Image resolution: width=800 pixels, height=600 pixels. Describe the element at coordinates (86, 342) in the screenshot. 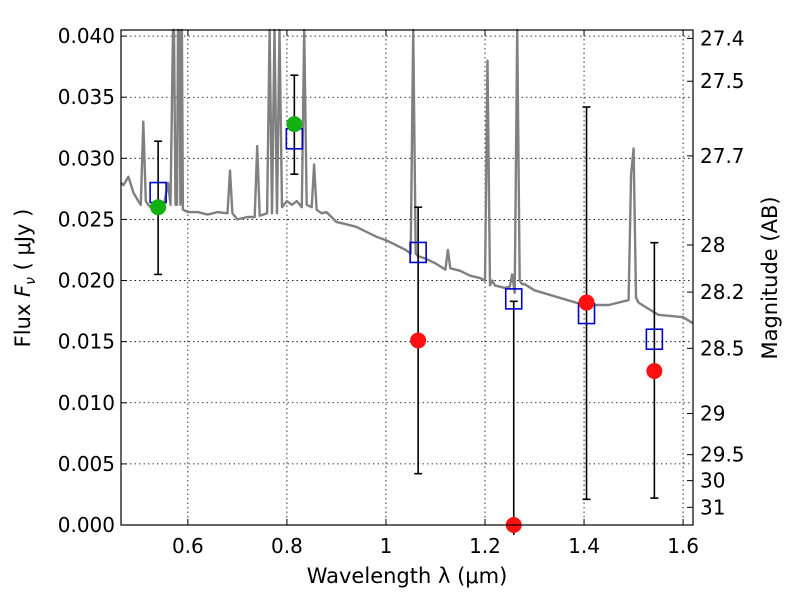

I see `y-tick-label: 0.015` at that location.